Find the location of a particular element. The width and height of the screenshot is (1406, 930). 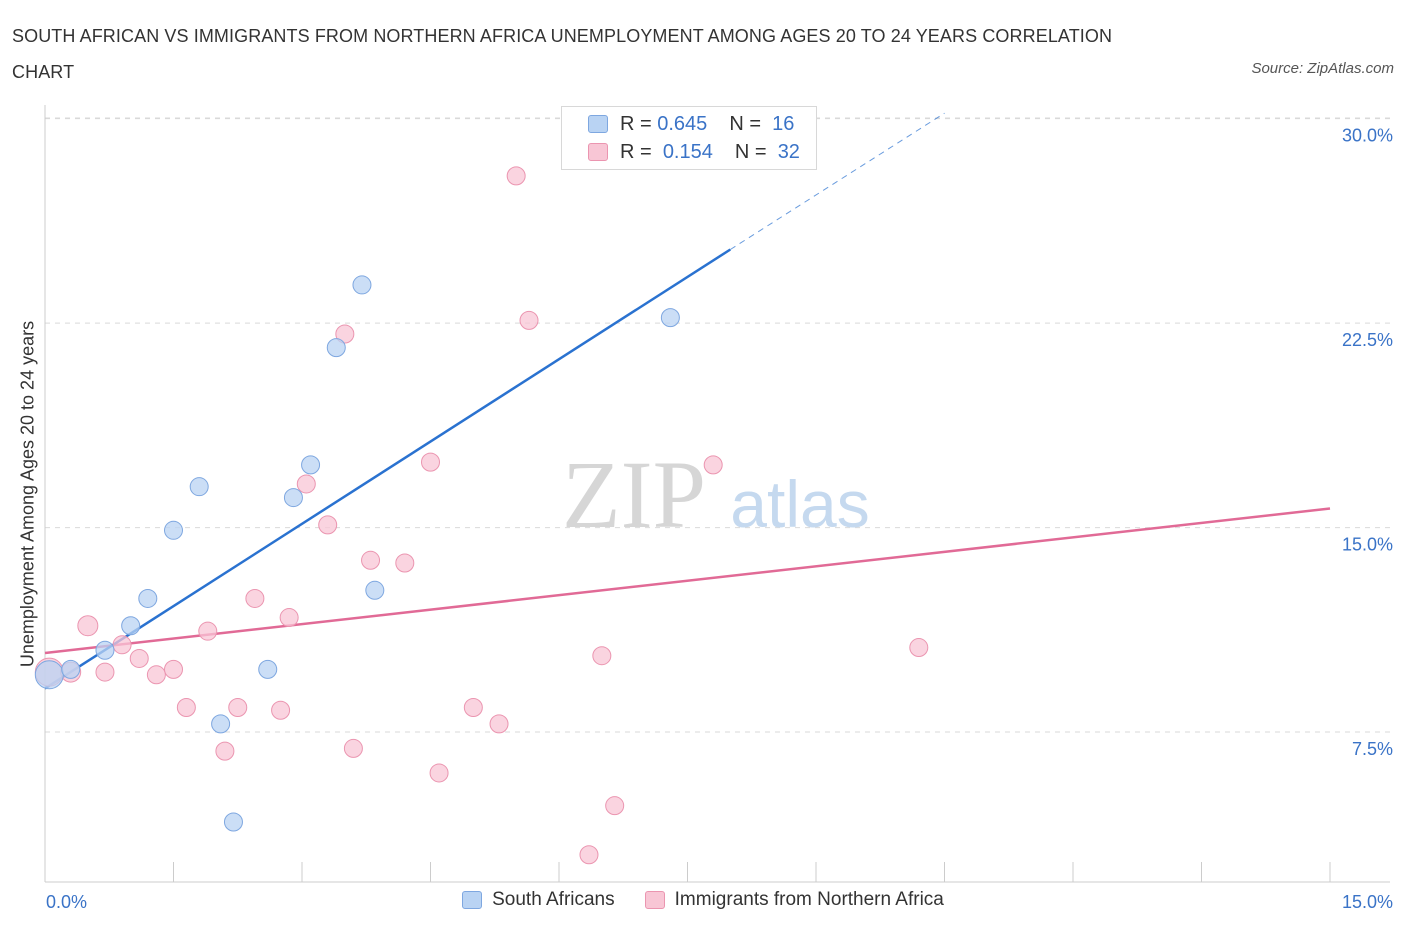

x-tick-label: 0.0% is located at coordinates (66, 902).